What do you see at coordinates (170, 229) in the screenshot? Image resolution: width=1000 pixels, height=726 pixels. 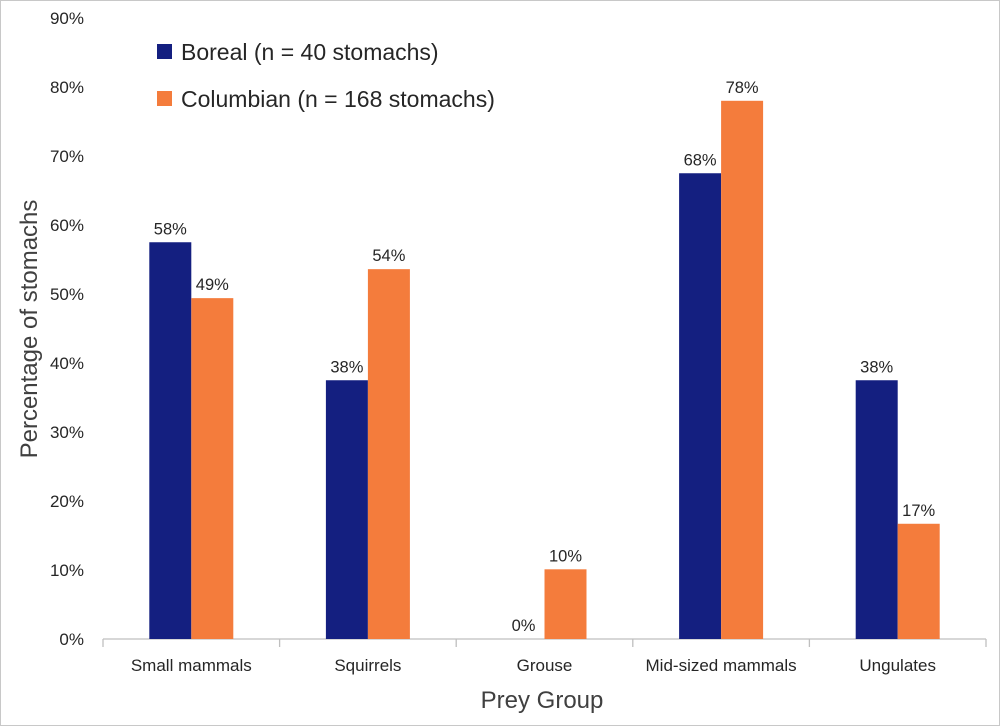 I see `data-label-boreal: 58%` at bounding box center [170, 229].